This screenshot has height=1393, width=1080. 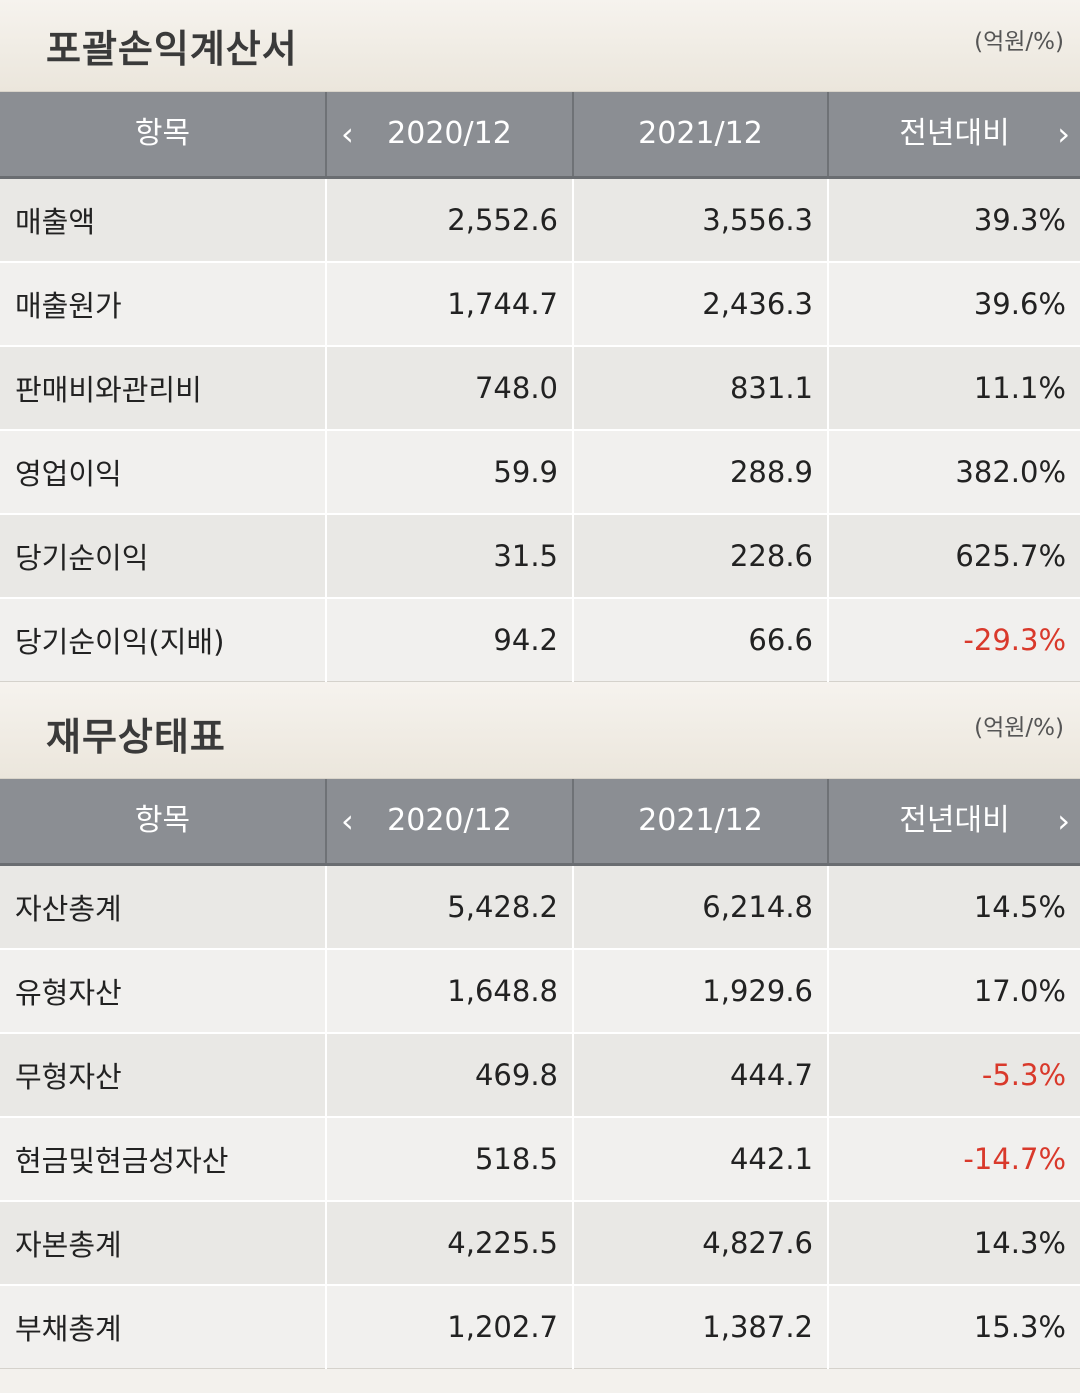 I want to click on table-row: 판매비와관리비 748.0 831.1 11.1%, so click(x=540, y=387).